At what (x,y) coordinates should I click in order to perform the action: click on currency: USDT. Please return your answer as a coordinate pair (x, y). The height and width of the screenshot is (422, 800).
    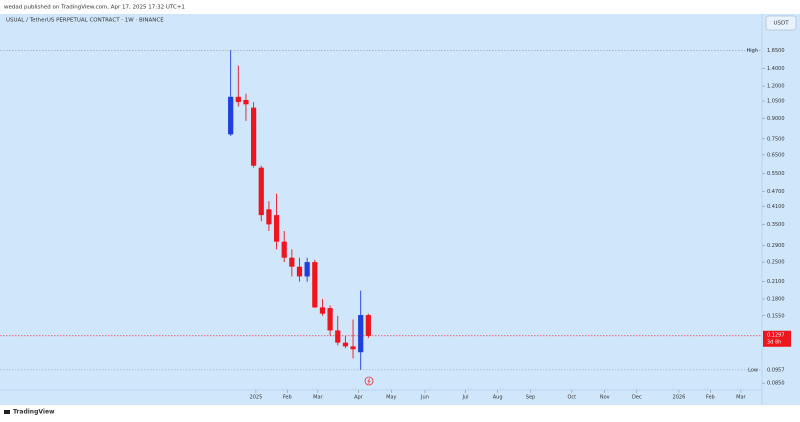
    Looking at the image, I should click on (781, 24).